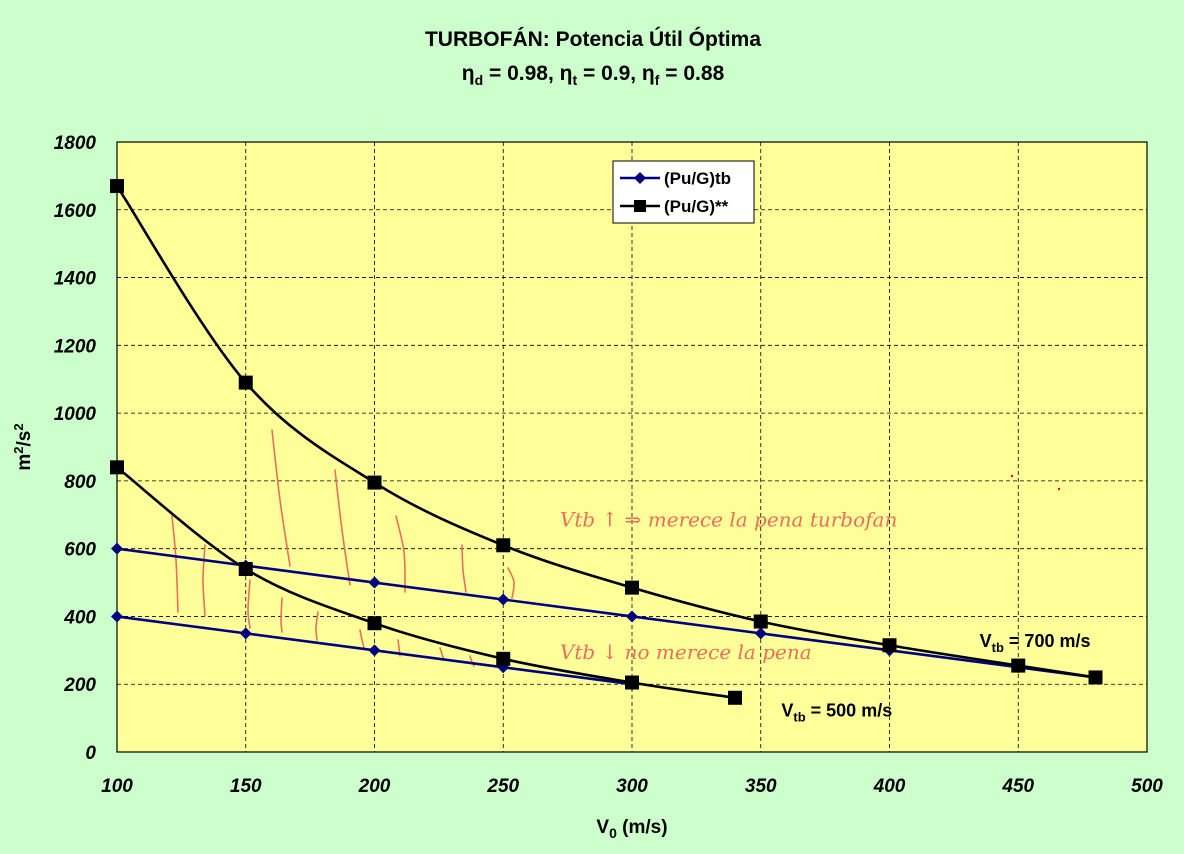 This screenshot has height=854, width=1184. Describe the element at coordinates (75, 143) in the screenshot. I see `y-tick-label: 1800` at that location.